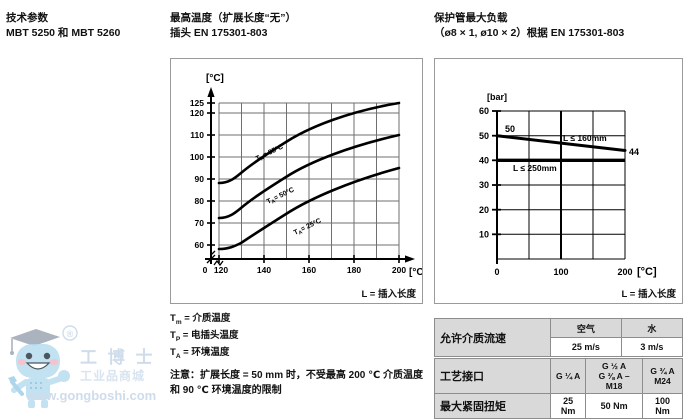 Image resolution: width=689 pixels, height=419 pixels. I want to click on chart1-axes, so click(306, 180).